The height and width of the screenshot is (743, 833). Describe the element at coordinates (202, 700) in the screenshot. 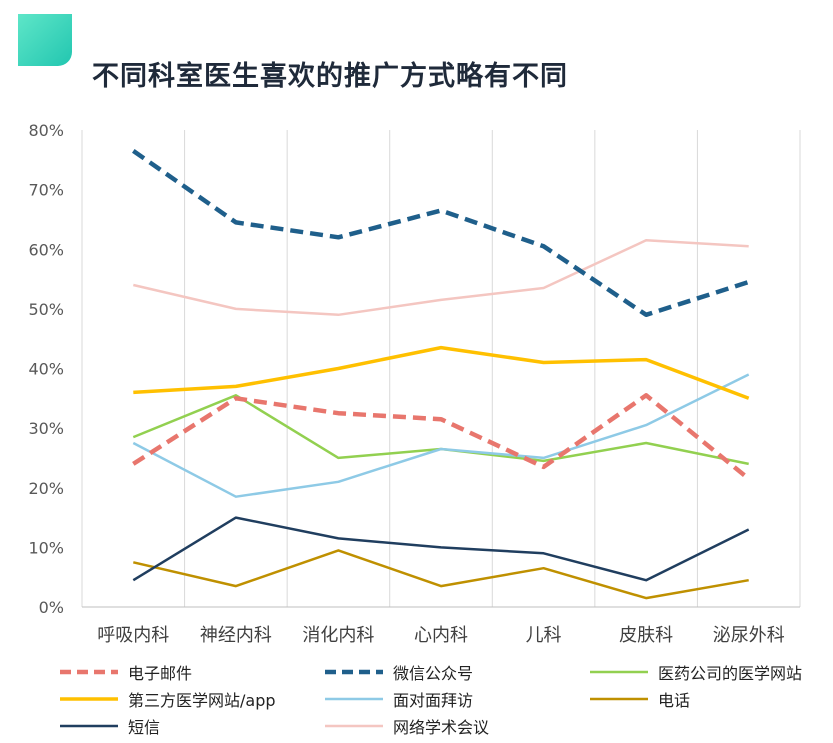

I see `legend-label: 第三方医学网站/app` at that location.